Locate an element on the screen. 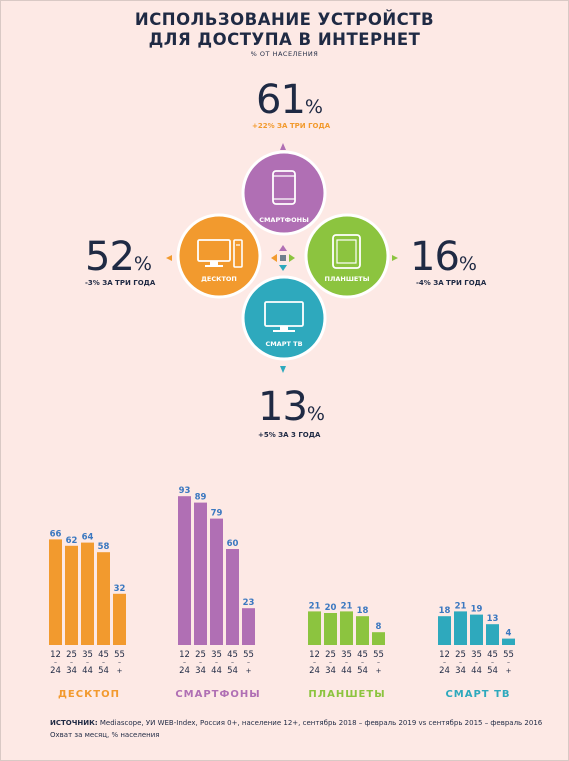 The height and width of the screenshot is (761, 569). smarttv-unit: % is located at coordinates (315, 414).